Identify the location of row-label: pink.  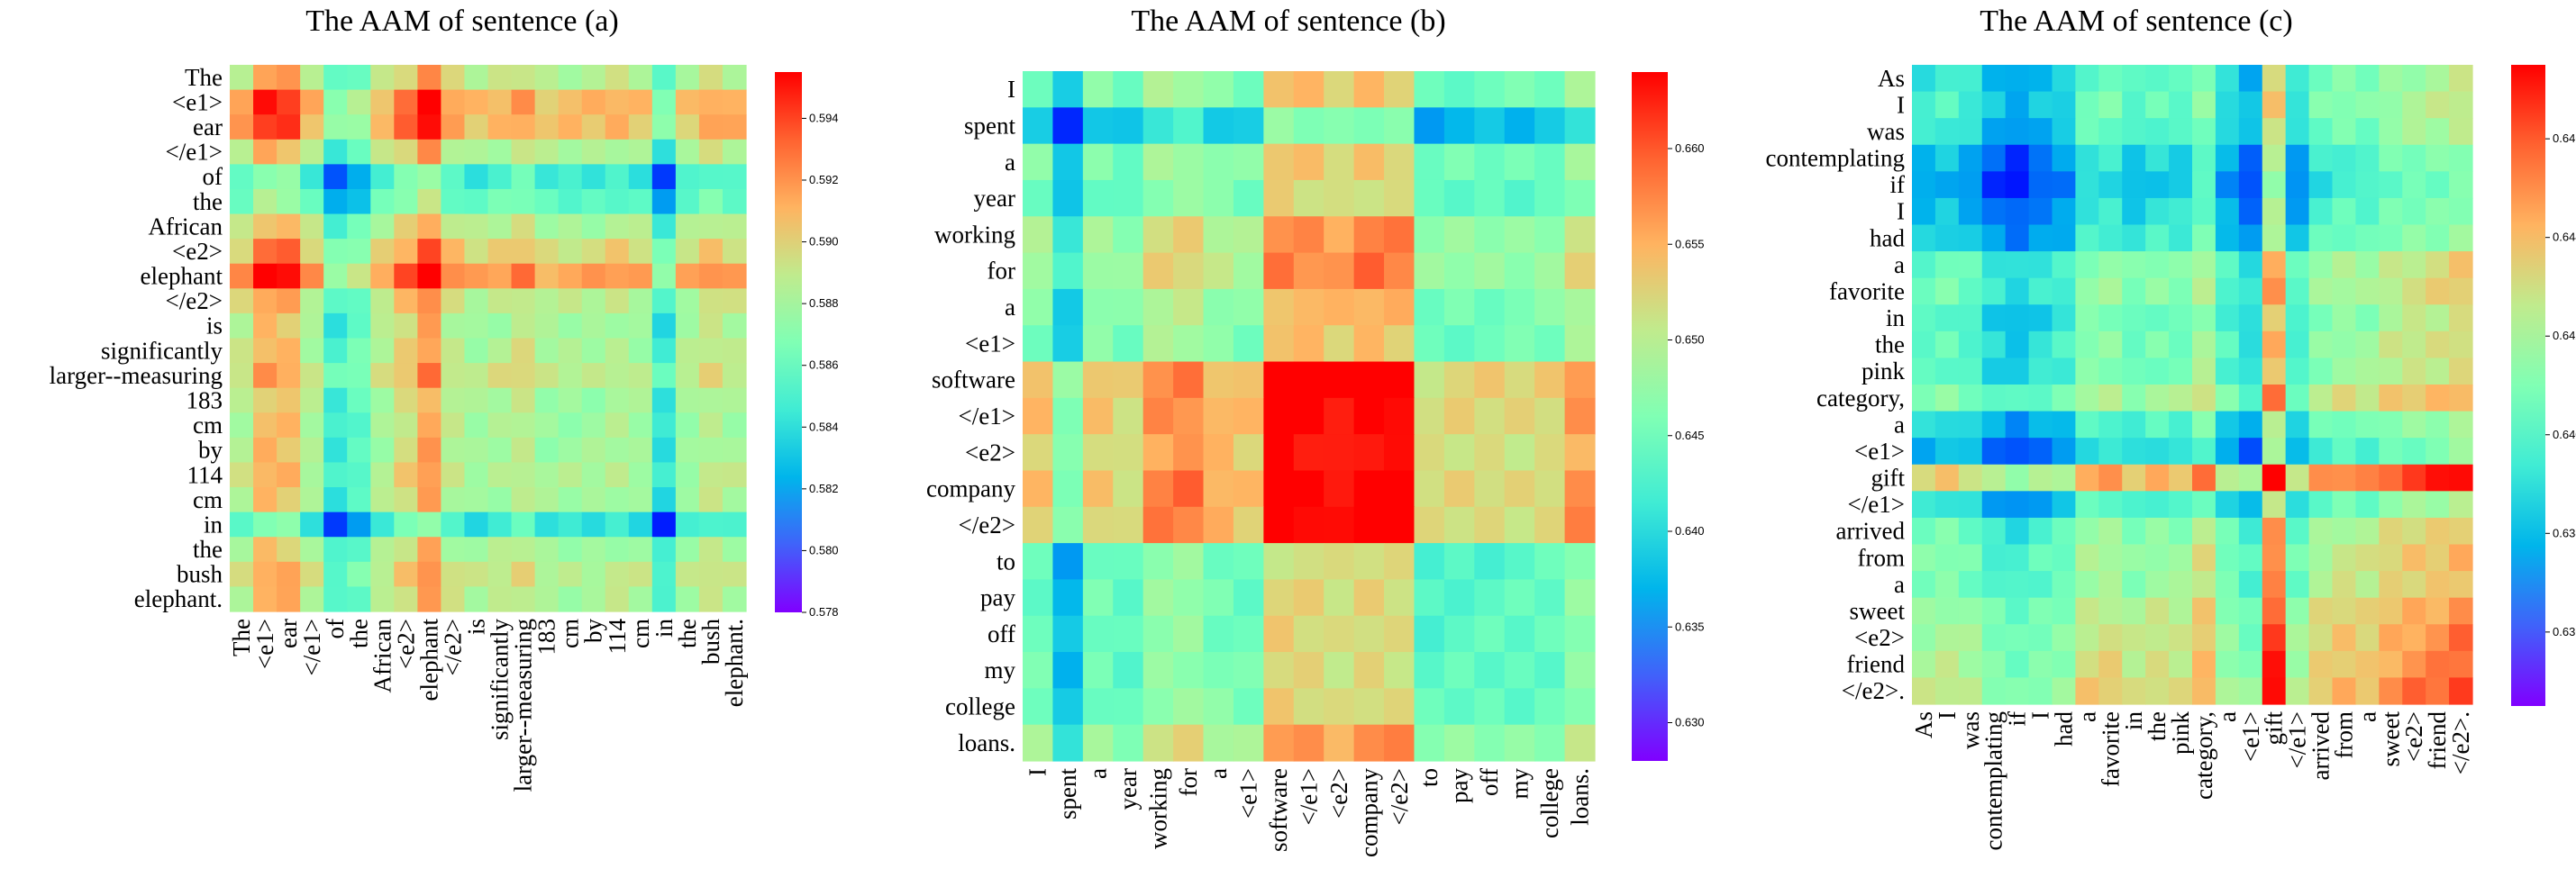
(1883, 372).